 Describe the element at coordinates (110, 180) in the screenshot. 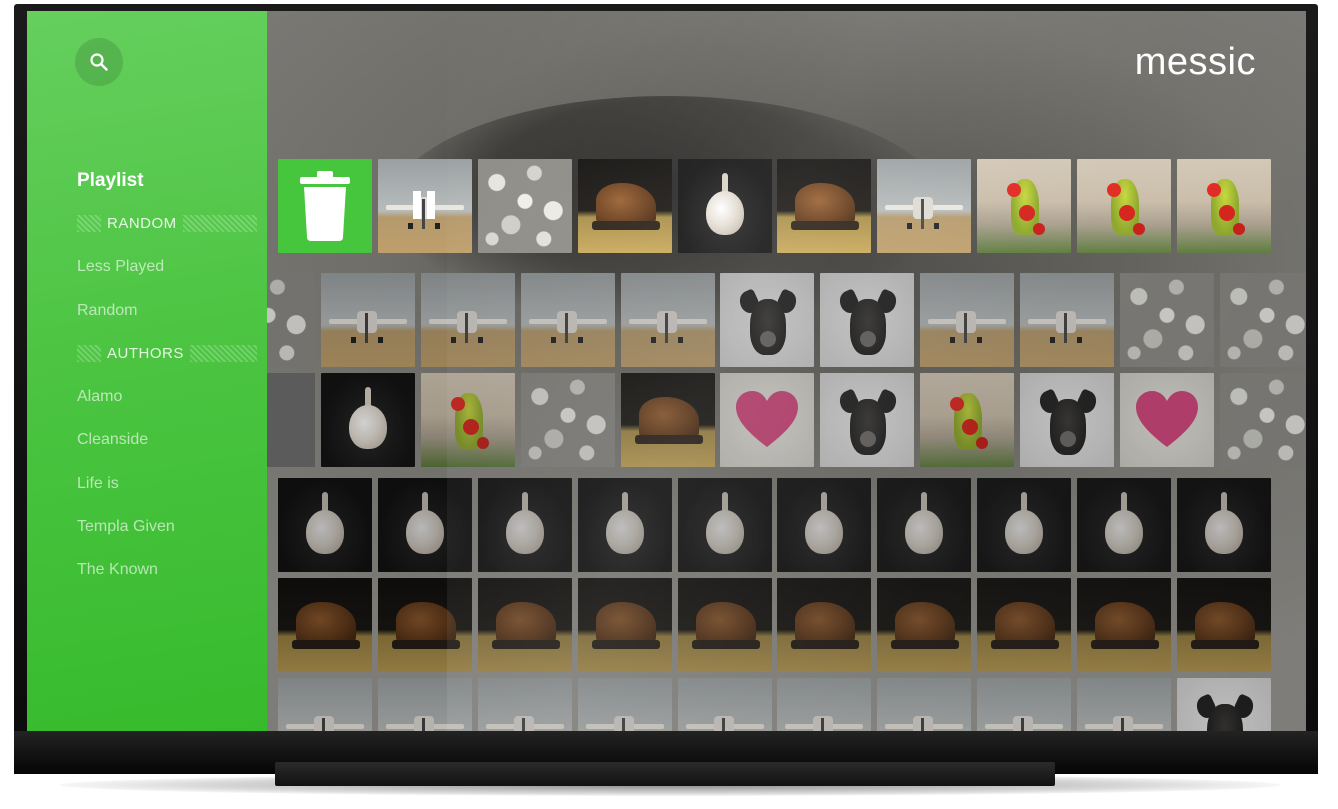

I see `sidebar-item-playlist: Playlist` at that location.